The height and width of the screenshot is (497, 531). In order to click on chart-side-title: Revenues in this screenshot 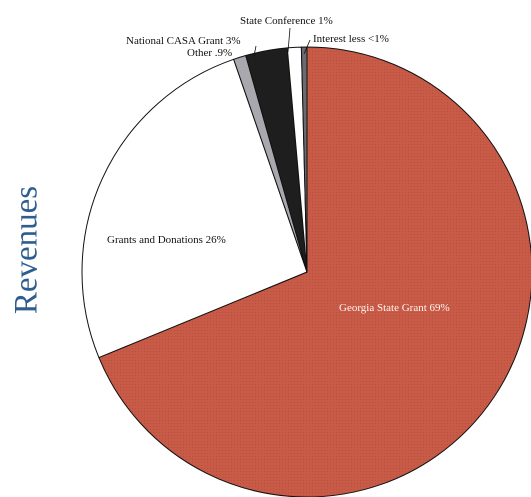, I will do `click(27, 250)`.